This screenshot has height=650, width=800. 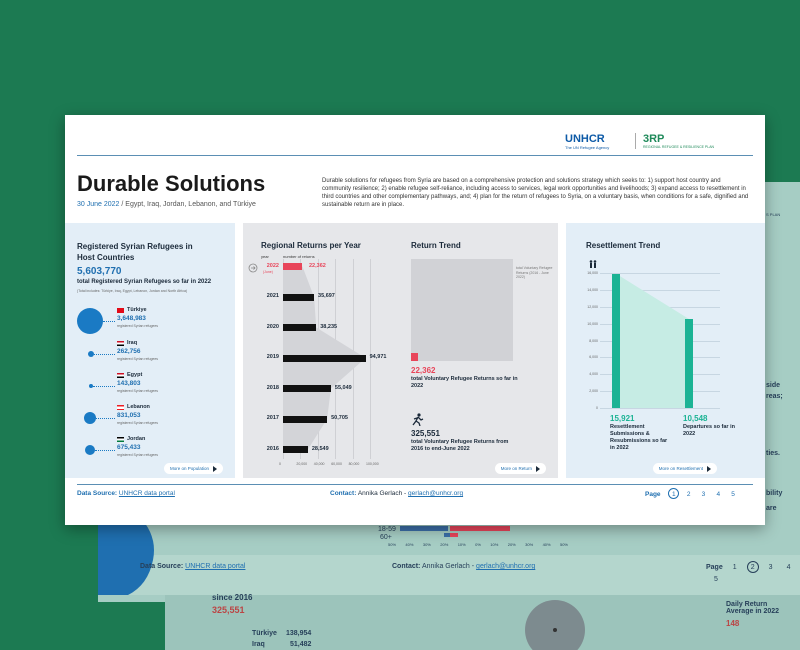 I want to click on more-on-return-button: More on Return, so click(x=520, y=468).